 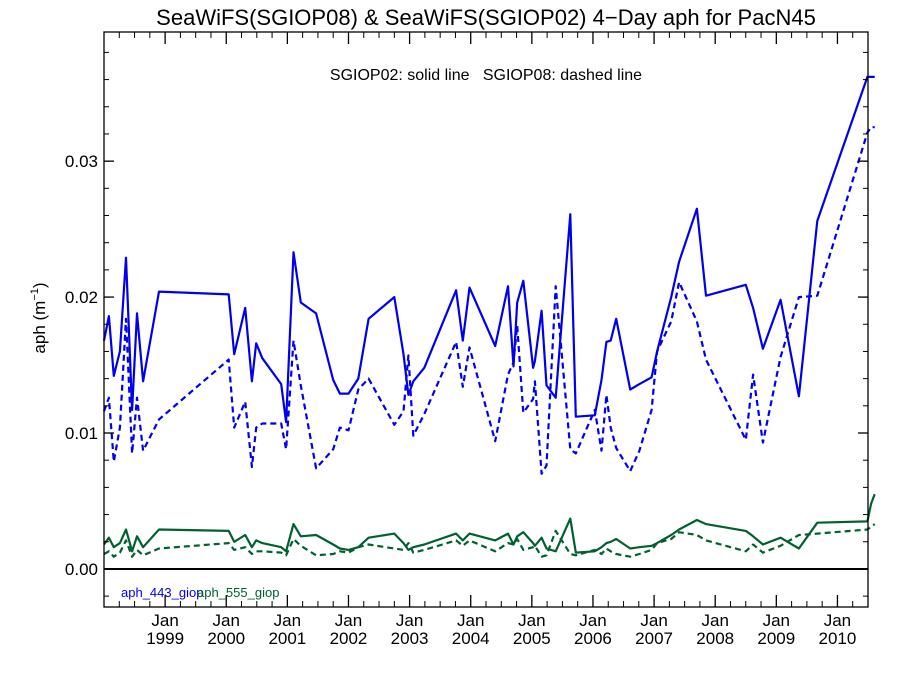 What do you see at coordinates (593, 638) in the screenshot?
I see `x-tick-label-year: 2006` at bounding box center [593, 638].